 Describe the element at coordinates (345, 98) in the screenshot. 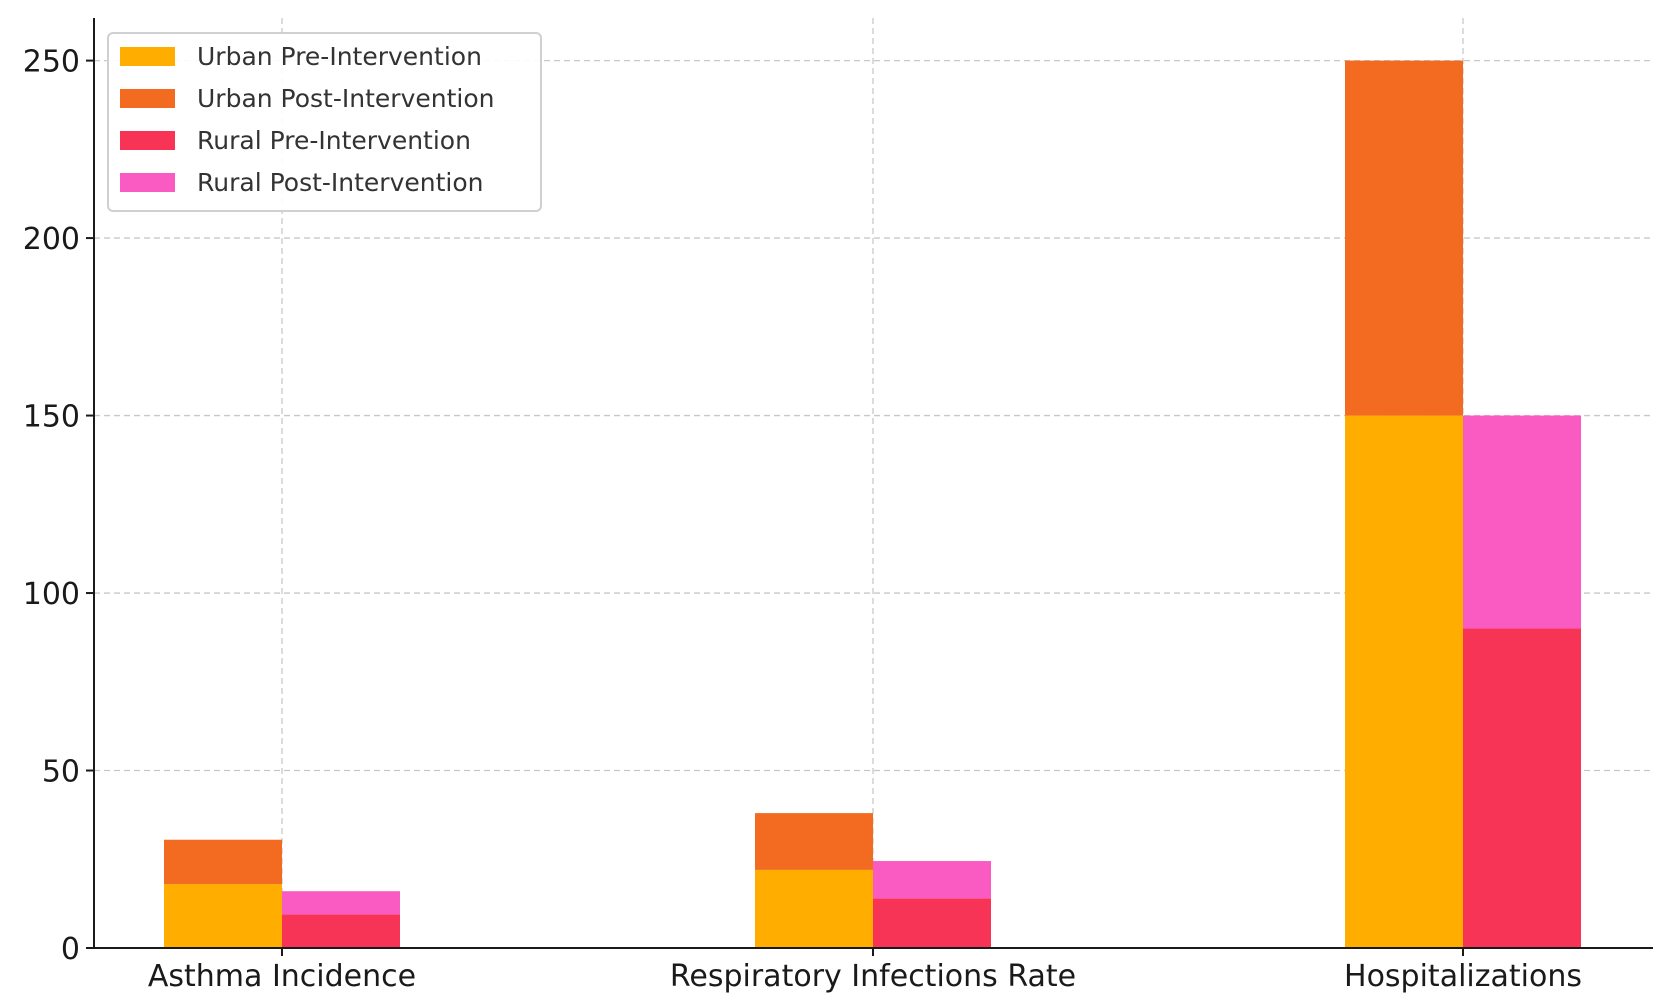

I see `legend-label-1: Urban Post-Intervention` at that location.